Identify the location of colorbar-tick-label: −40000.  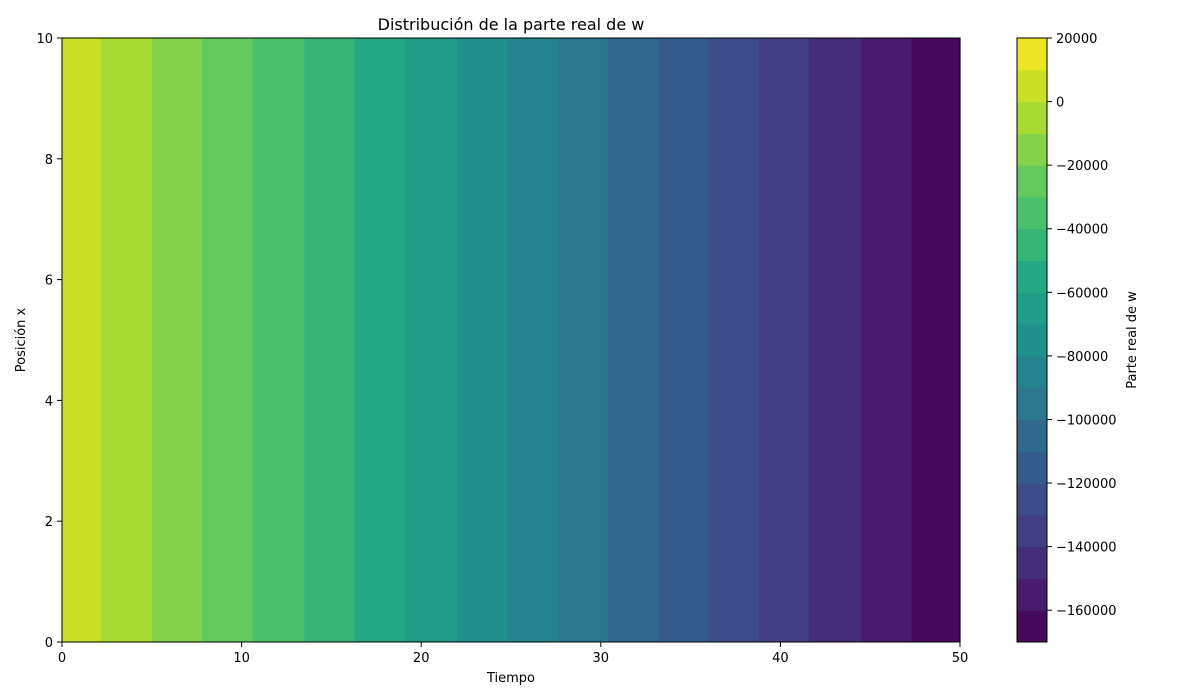
(1082, 230).